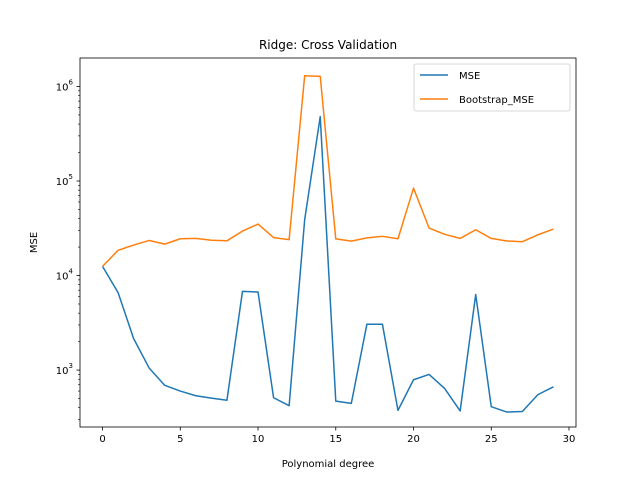 This screenshot has width=640, height=480. What do you see at coordinates (65, 275) in the screenshot?
I see `y-tick-label: 10⁴` at bounding box center [65, 275].